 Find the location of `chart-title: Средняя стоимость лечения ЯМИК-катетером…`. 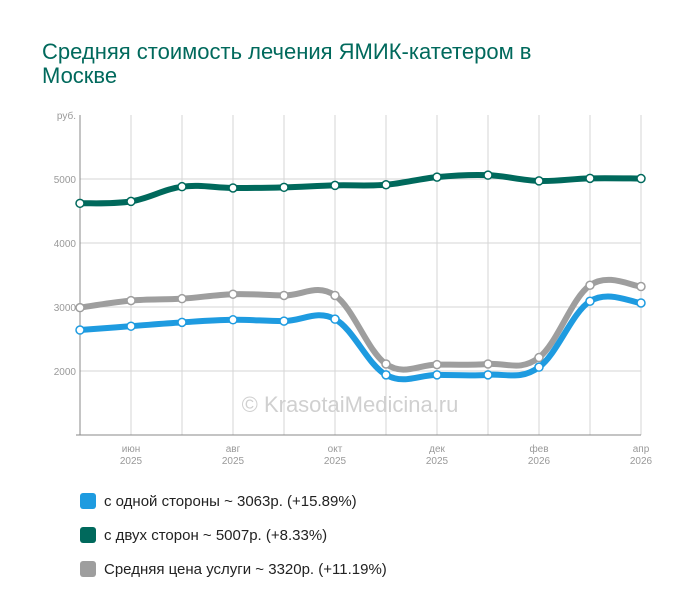

chart-title: Средняя стоимость лечения ЯМИК-катетером… is located at coordinates (287, 63).